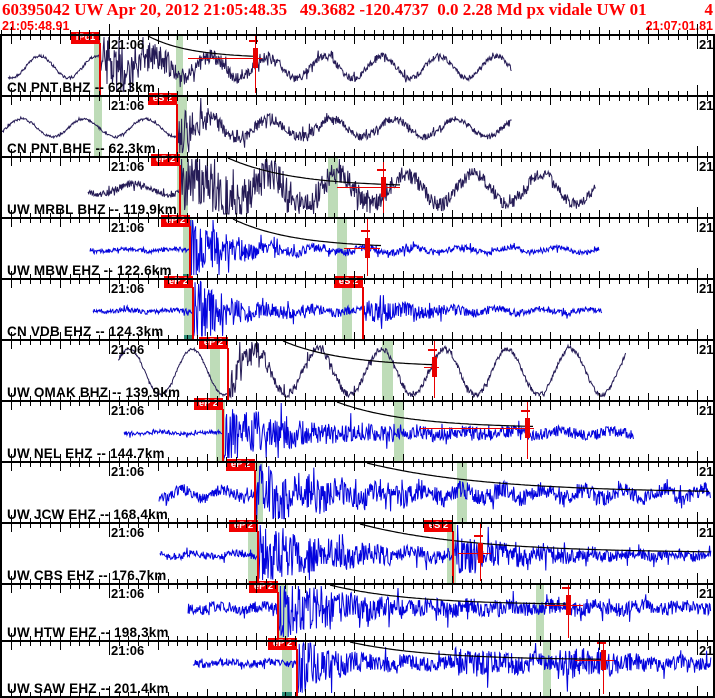 This screenshot has width=715, height=698. Describe the element at coordinates (128, 166) in the screenshot. I see `minute-label: 21:06` at that location.